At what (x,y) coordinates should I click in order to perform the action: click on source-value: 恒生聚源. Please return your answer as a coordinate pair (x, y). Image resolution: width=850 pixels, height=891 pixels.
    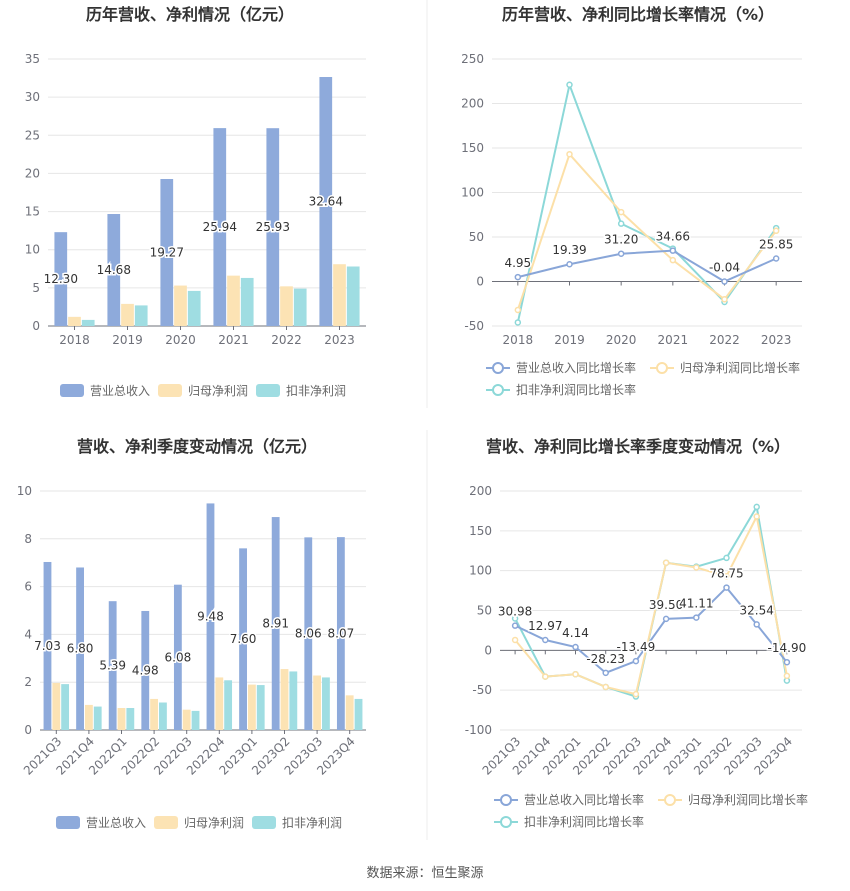
    Looking at the image, I should click on (457, 873).